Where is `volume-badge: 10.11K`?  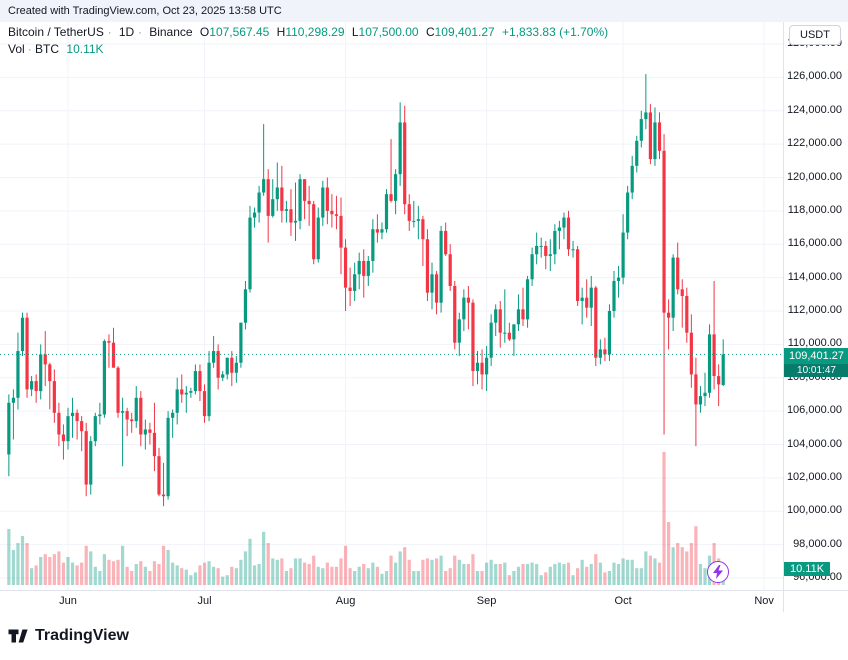 volume-badge: 10.11K is located at coordinates (807, 569).